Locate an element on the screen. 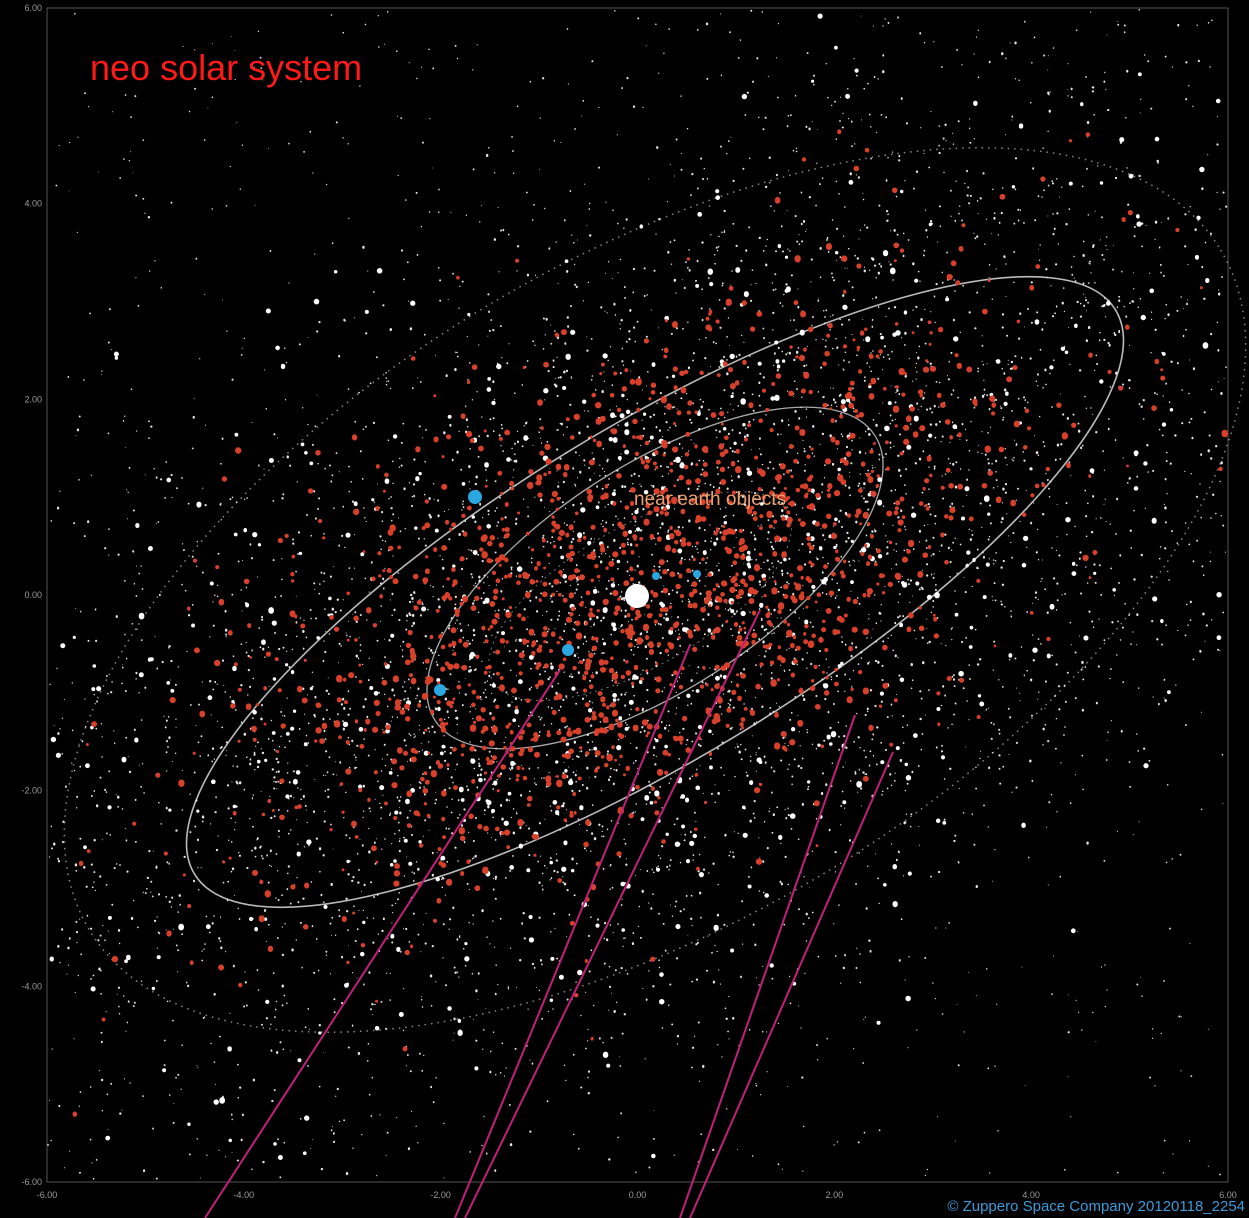 This screenshot has height=1218, width=1249. credit: © Zuppero Space Company 20120118_2254 is located at coordinates (1096, 1206).